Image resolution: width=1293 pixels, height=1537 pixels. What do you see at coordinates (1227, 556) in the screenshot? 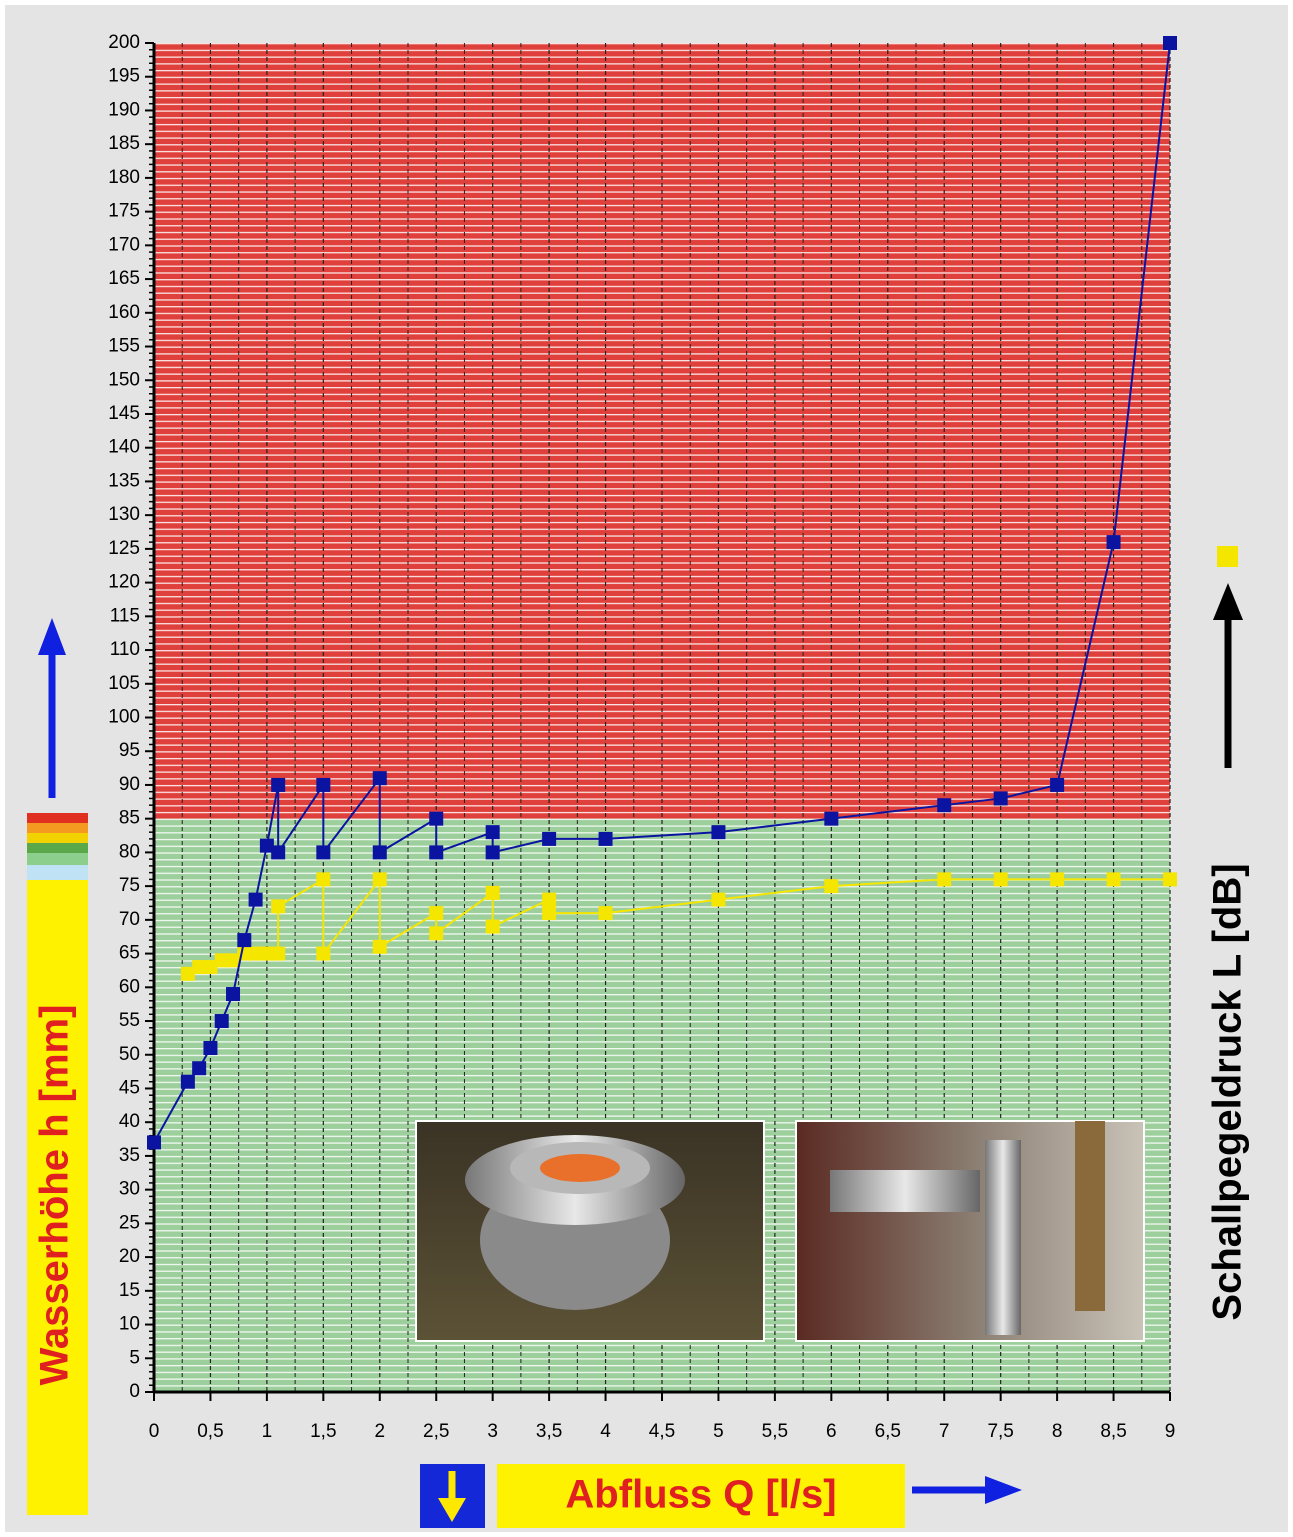
I see `legend-swatch` at bounding box center [1227, 556].